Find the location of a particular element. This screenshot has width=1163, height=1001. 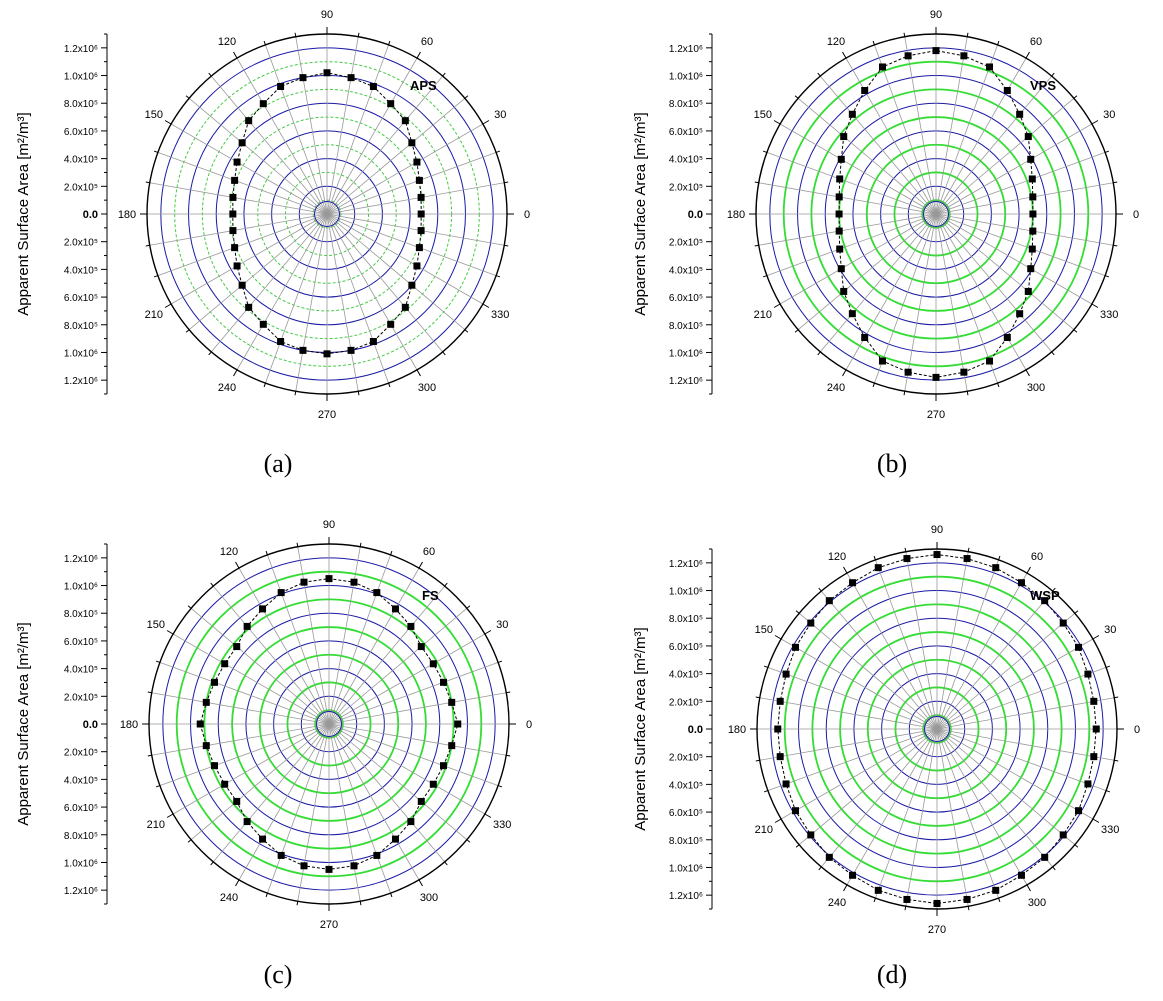

data-points is located at coordinates (937, 729).